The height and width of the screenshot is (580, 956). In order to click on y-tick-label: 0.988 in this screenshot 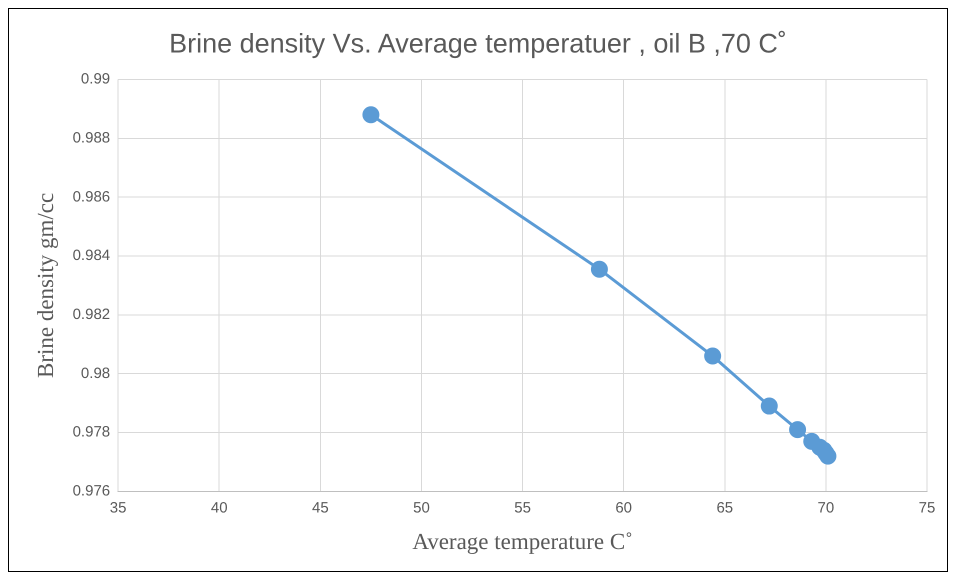, I will do `click(91, 137)`.